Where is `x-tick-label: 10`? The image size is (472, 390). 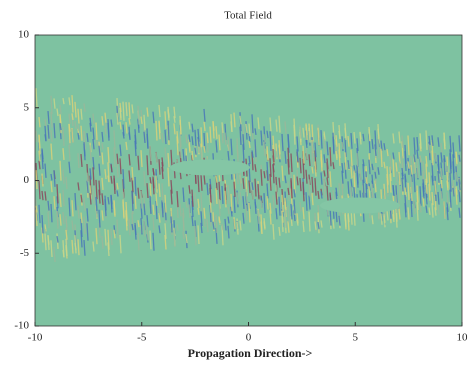 x-tick-label: 10 is located at coordinates (463, 338).